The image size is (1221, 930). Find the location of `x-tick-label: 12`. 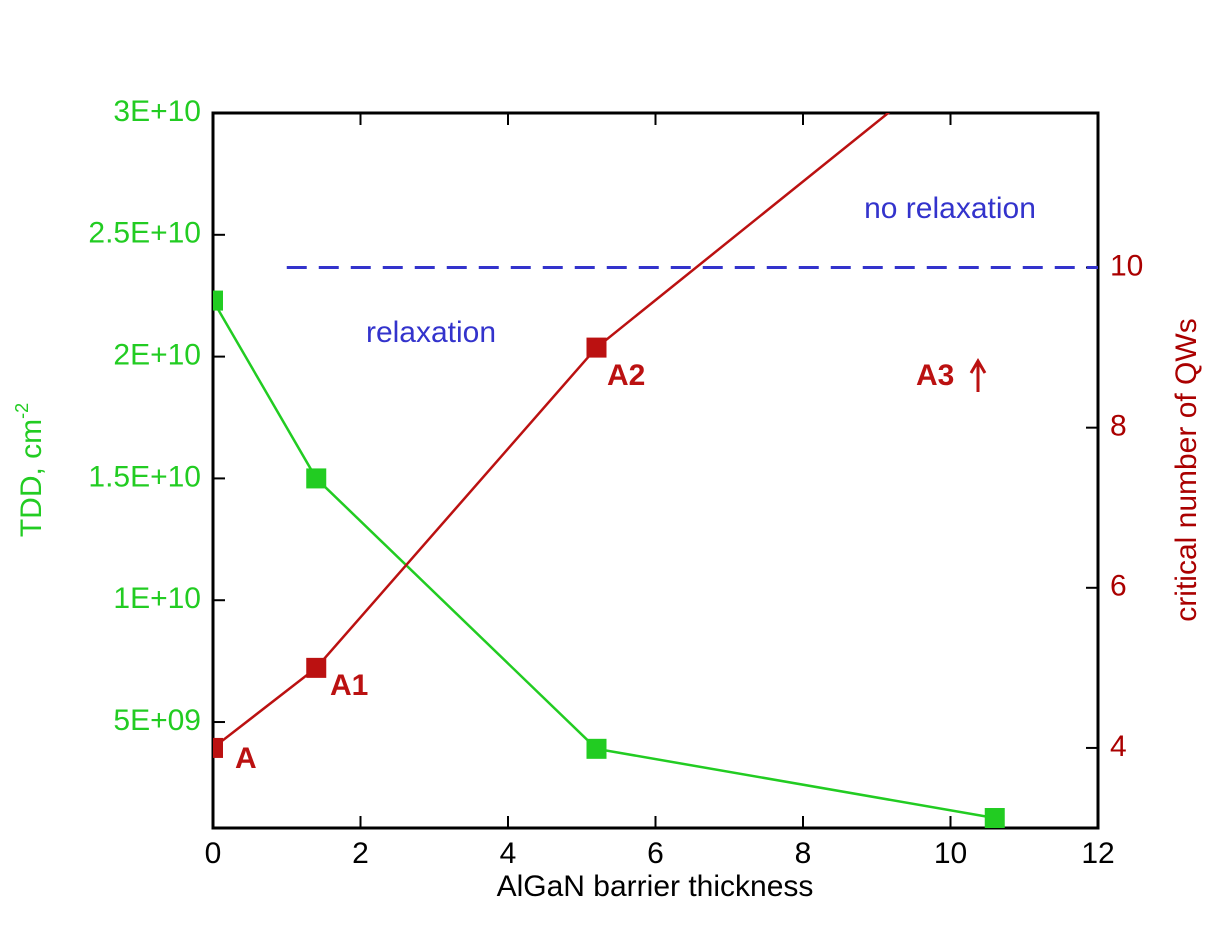

x-tick-label: 12 is located at coordinates (1097, 853).